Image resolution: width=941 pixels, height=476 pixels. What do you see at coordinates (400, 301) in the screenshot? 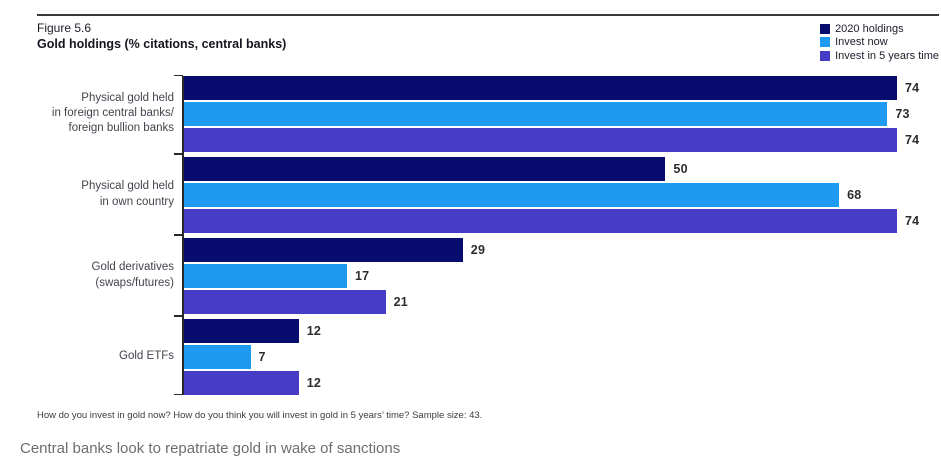
I see `bar-value-label: 21` at bounding box center [400, 301].